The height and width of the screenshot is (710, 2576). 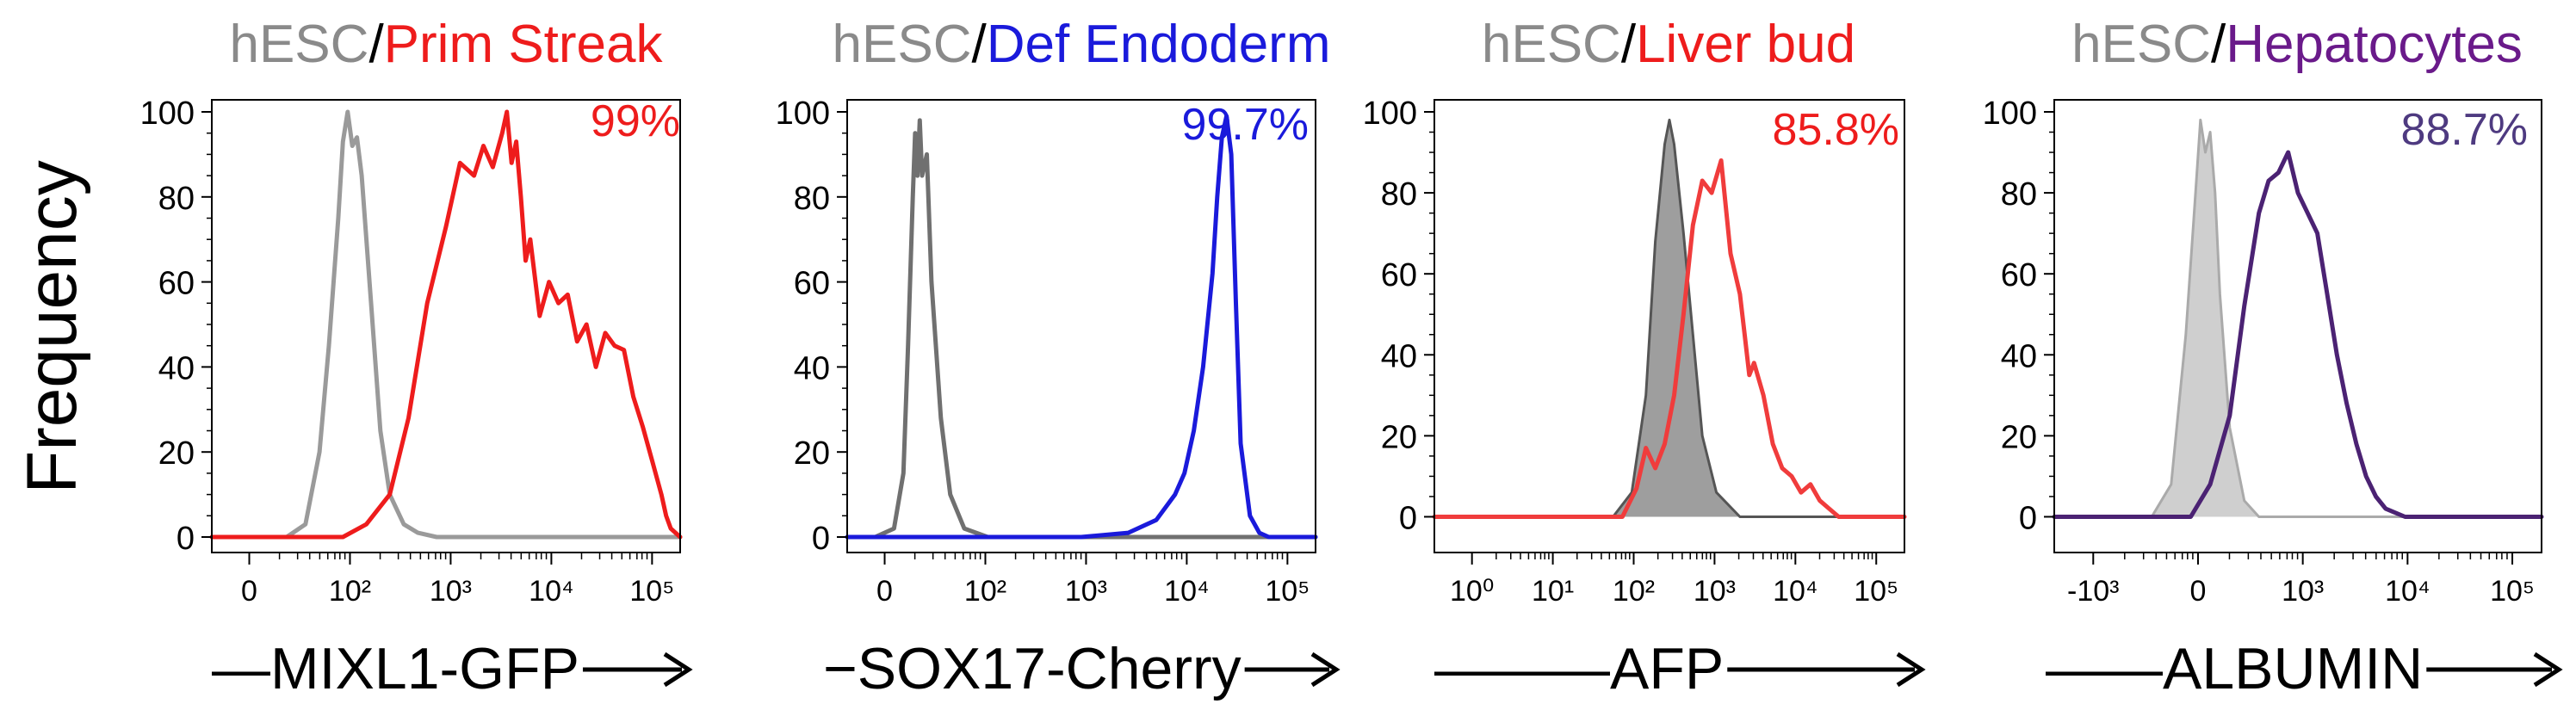 I want to click on y-axis-label: Frequency, so click(x=52, y=326).